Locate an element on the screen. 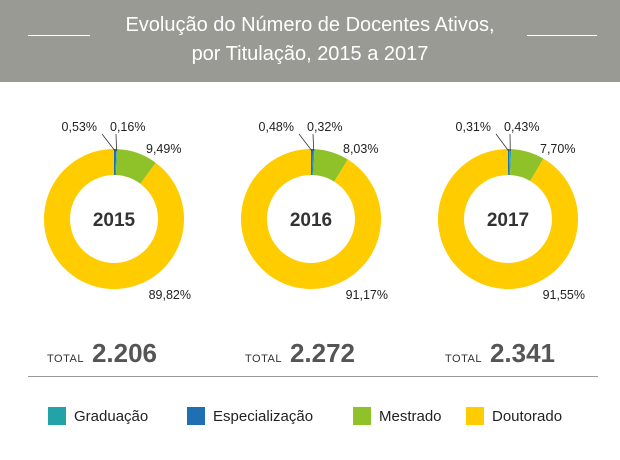 The height and width of the screenshot is (460, 620). total-2017: TOTAL 2.341 is located at coordinates (500, 354).